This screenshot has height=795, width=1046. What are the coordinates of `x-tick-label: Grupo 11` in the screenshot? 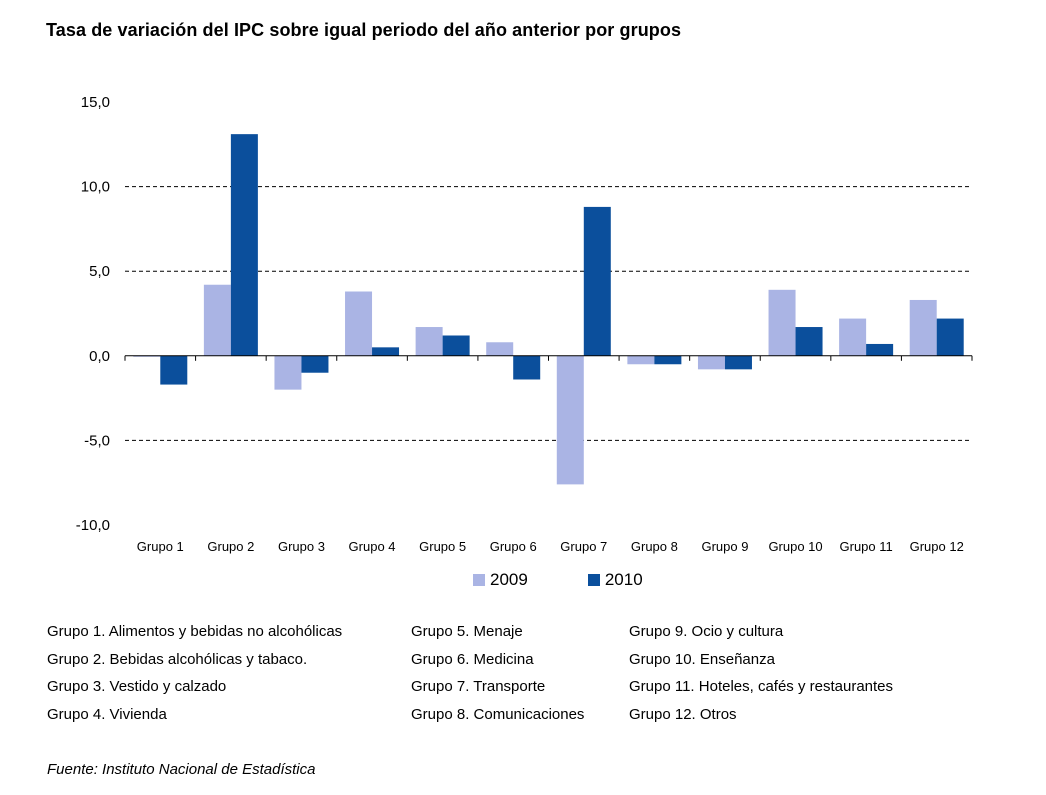 It's located at (866, 546).